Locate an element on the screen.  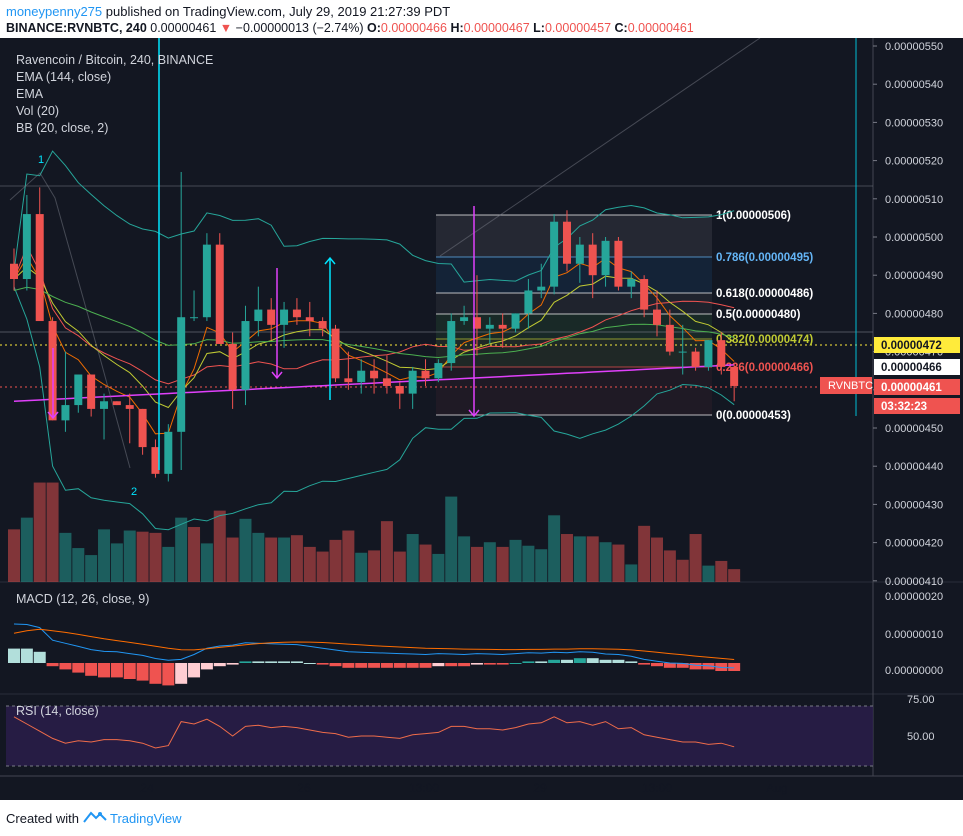
price-tick-label: 0.00000440 is located at coordinates (914, 467).